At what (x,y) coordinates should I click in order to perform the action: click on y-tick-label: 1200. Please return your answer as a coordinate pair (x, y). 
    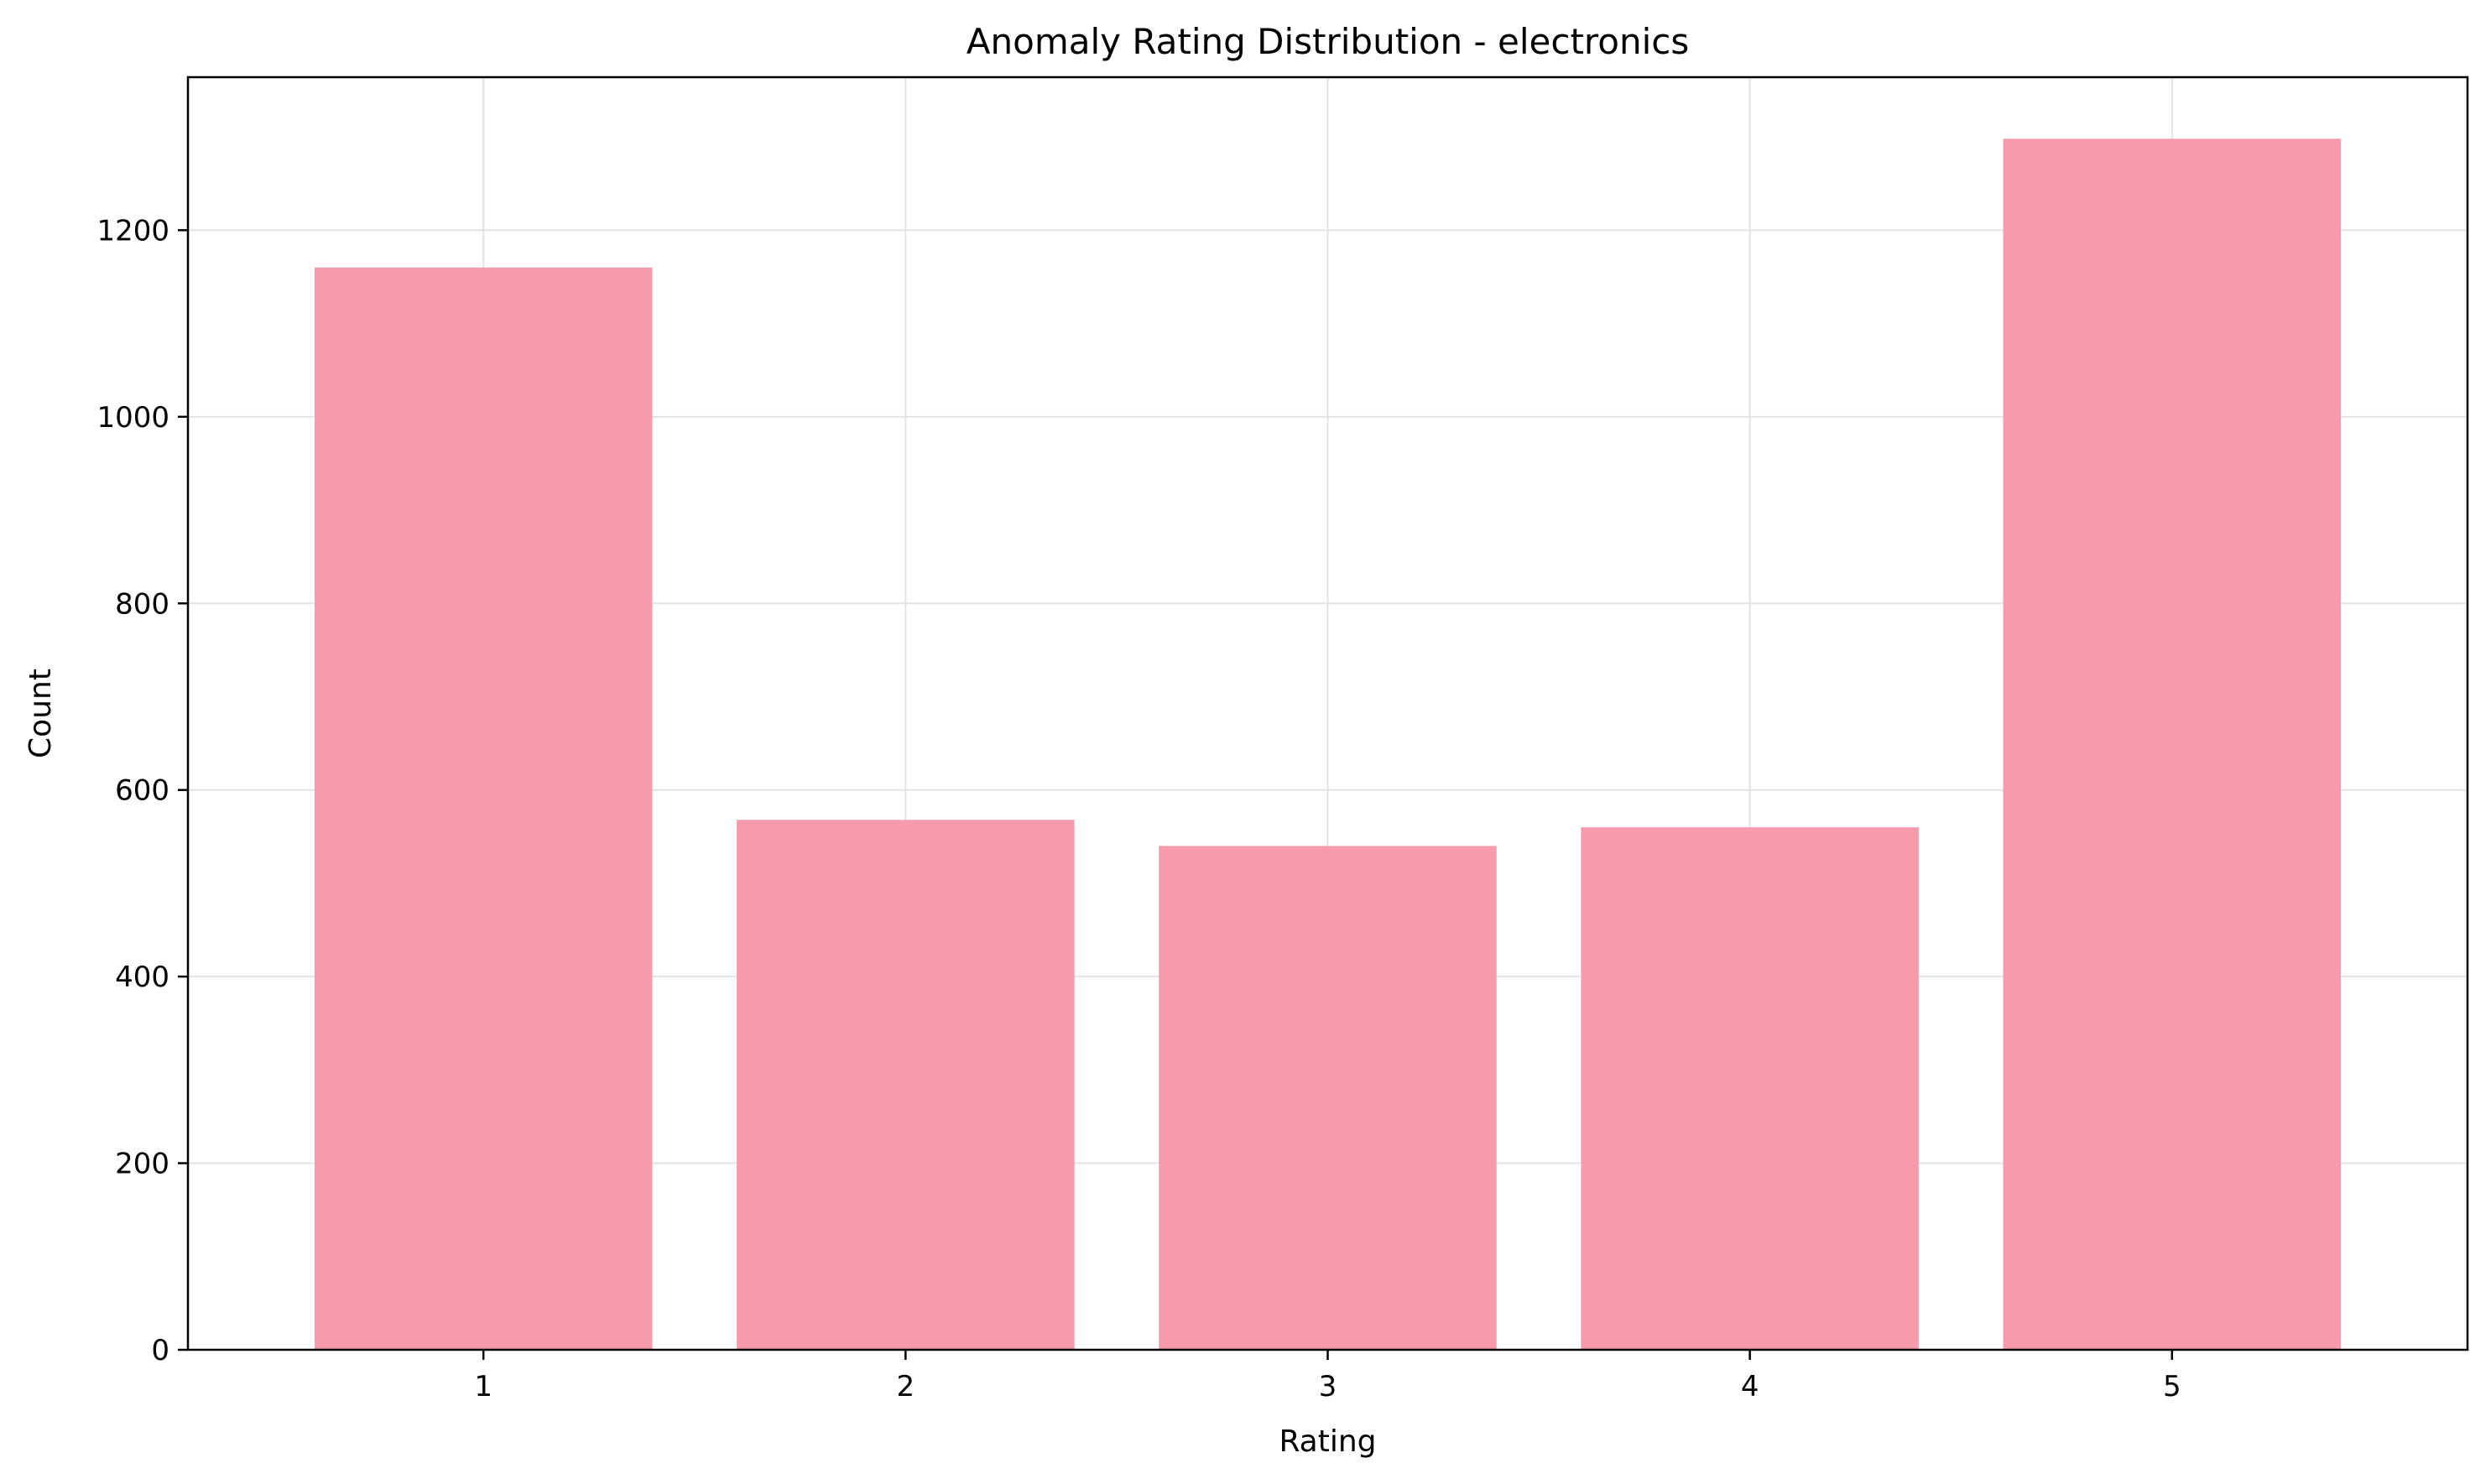
    Looking at the image, I should click on (132, 230).